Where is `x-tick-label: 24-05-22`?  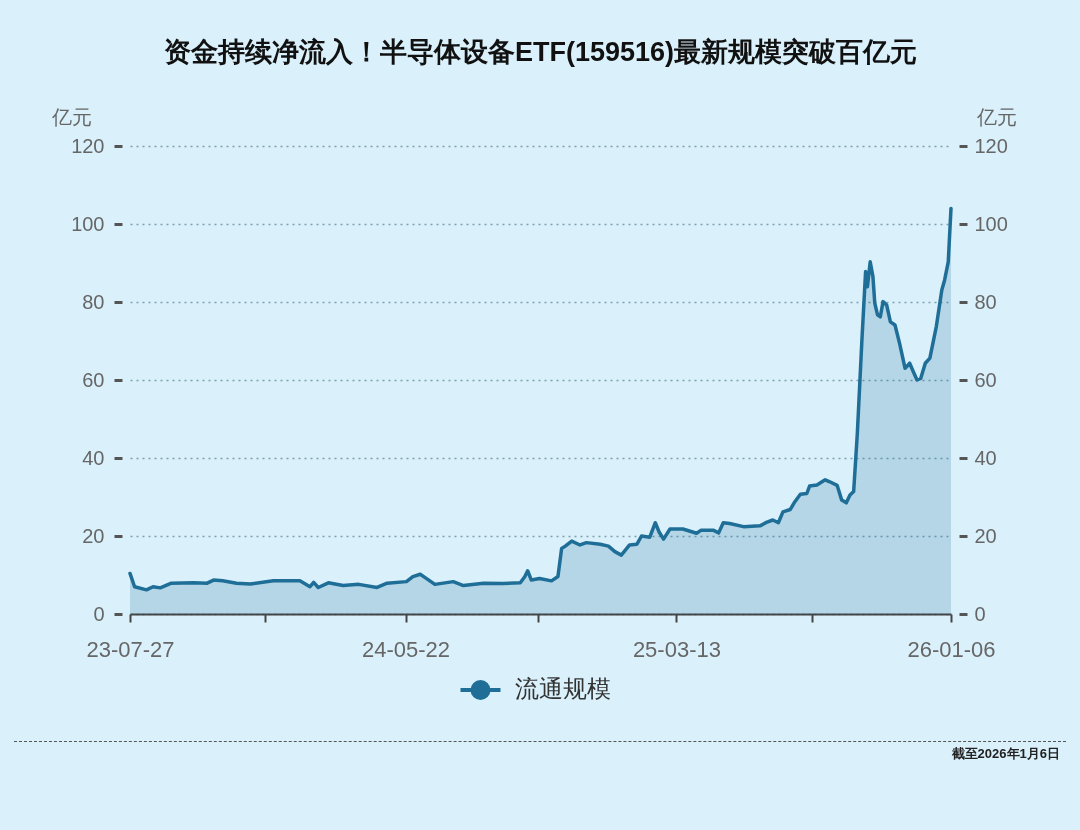
x-tick-label: 24-05-22 is located at coordinates (406, 649).